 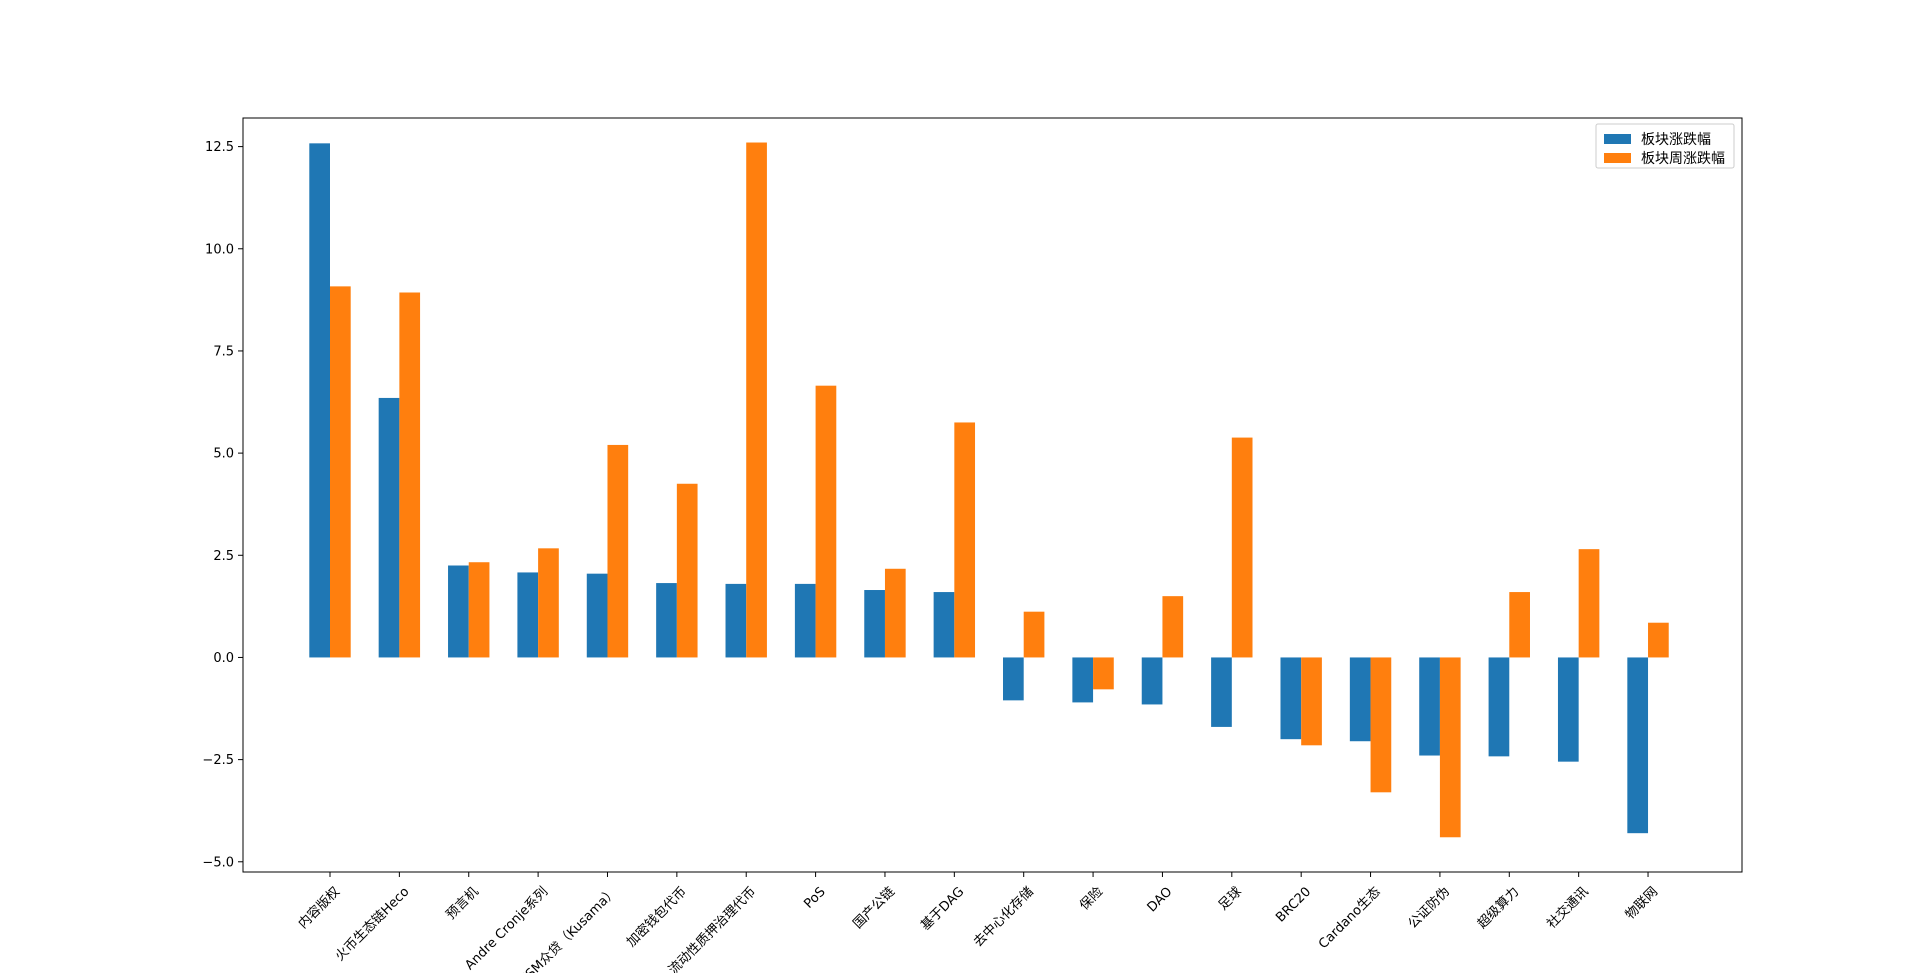 What do you see at coordinates (1350, 918) in the screenshot?
I see `x-tick-label: Cardano生态` at bounding box center [1350, 918].